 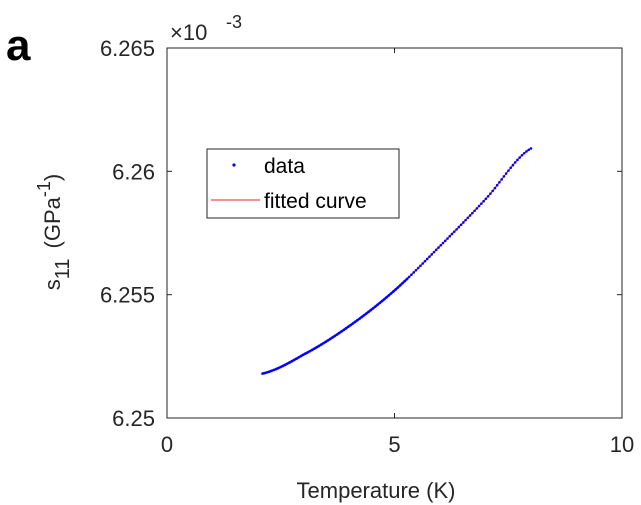 I want to click on y-exponent-label: ×10 -3, so click(x=206, y=28).